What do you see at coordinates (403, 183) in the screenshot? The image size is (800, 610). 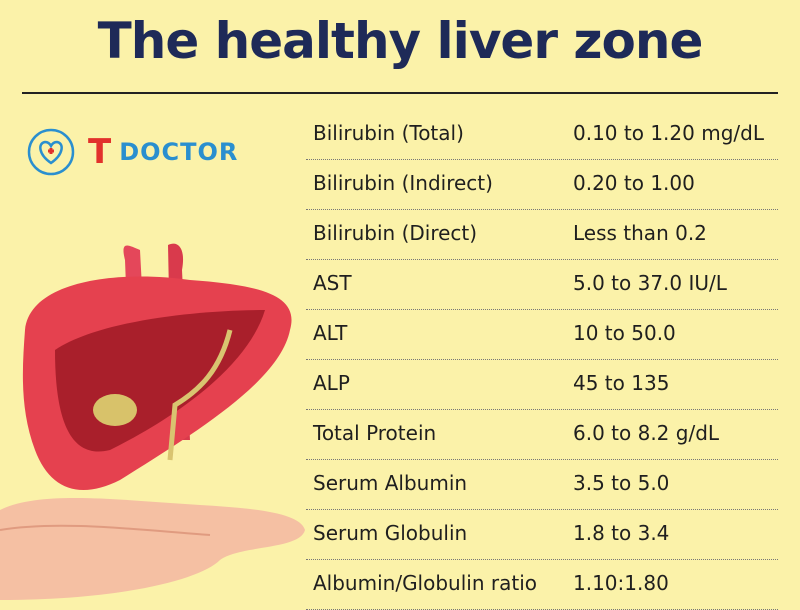 I see `test-name: Bilirubin (Indirect)` at bounding box center [403, 183].